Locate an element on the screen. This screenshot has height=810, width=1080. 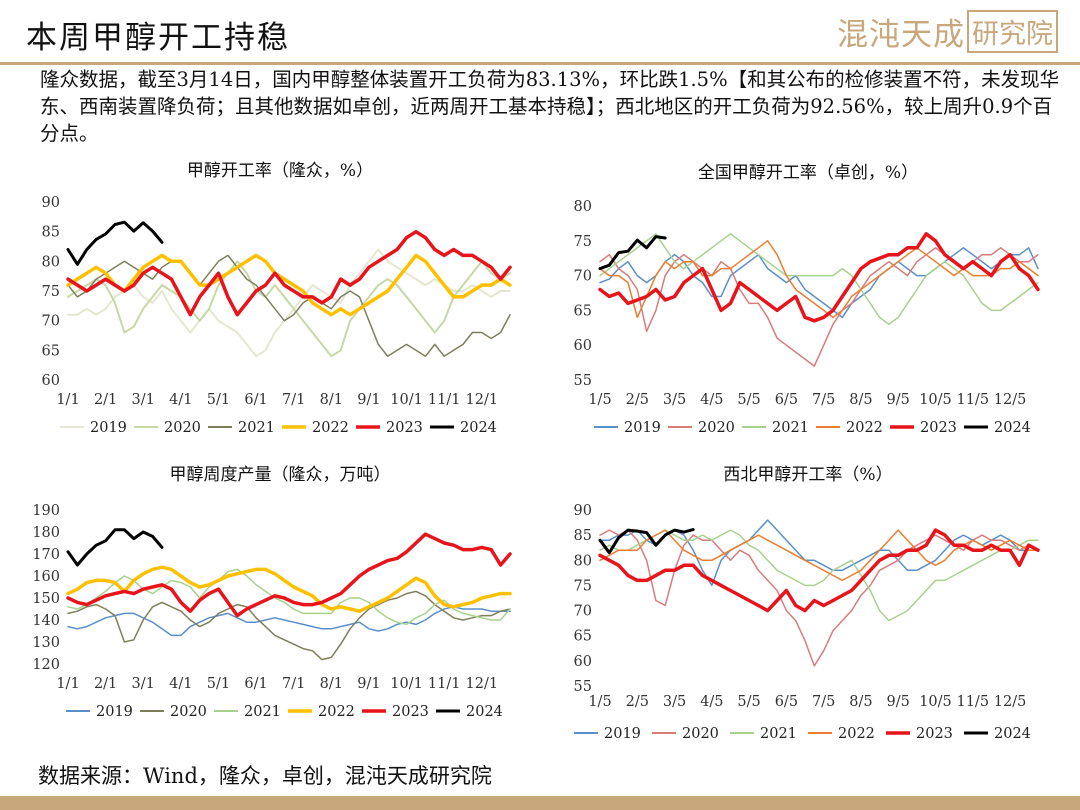
legend-label-2020: 2020 is located at coordinates (182, 428).